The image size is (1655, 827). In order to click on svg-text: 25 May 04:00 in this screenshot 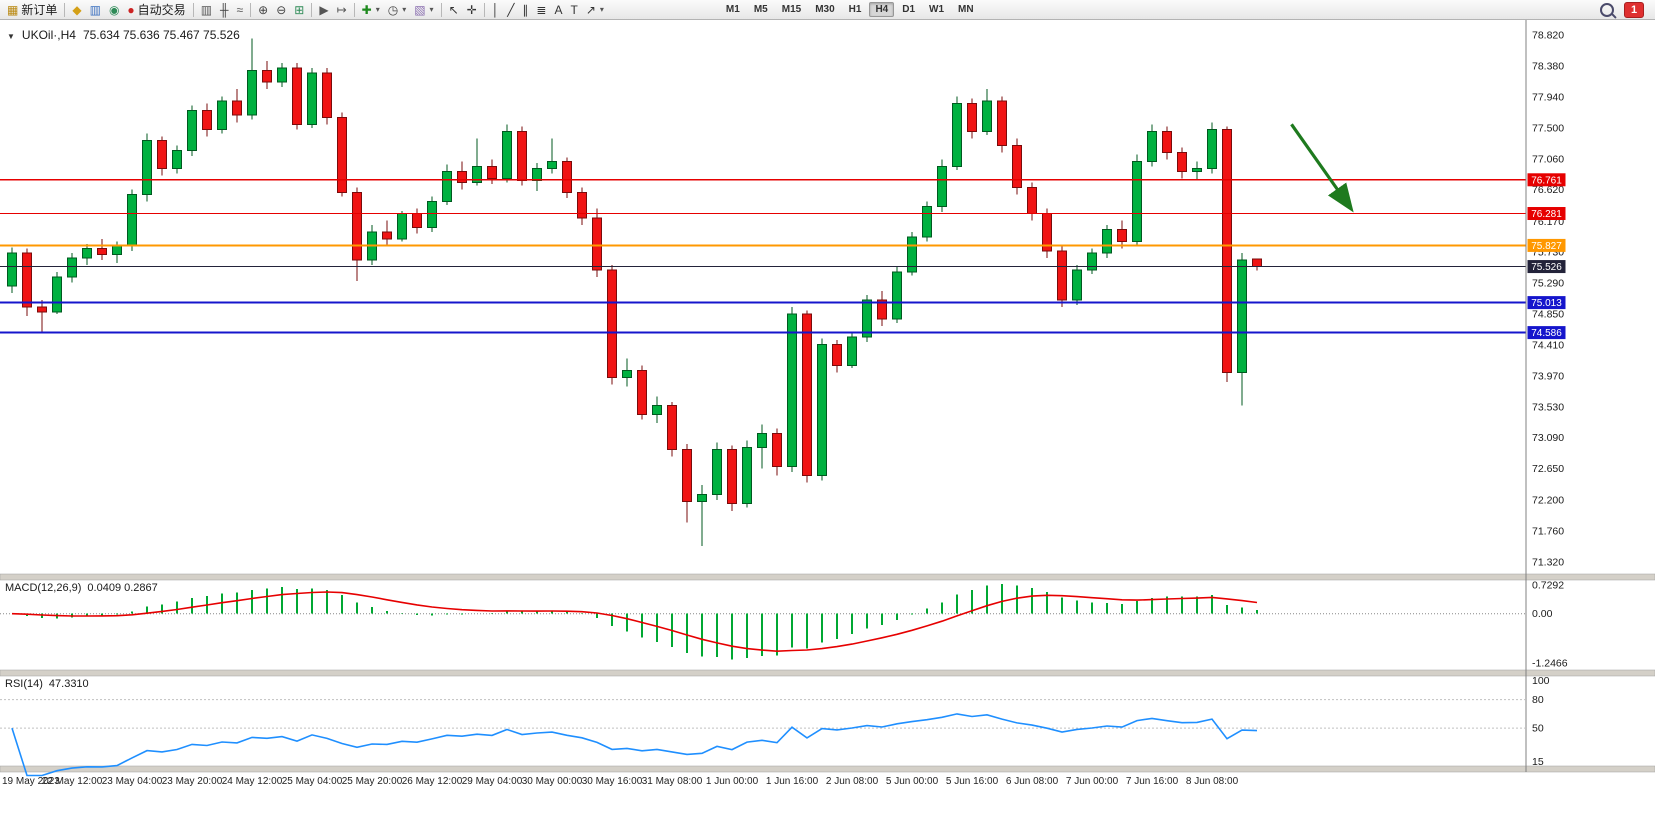, I will do `click(312, 781)`.